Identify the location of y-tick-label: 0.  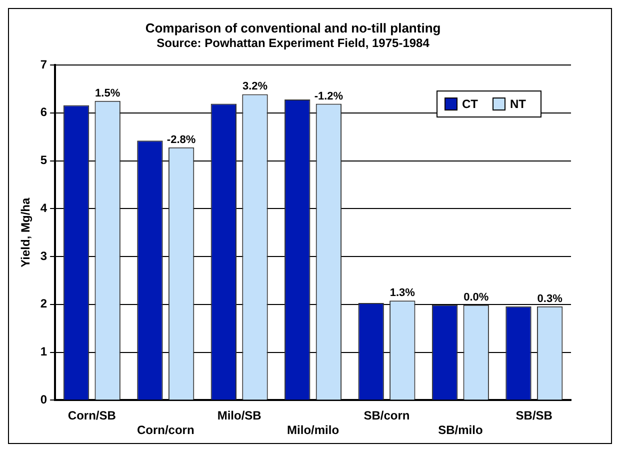
(44, 399).